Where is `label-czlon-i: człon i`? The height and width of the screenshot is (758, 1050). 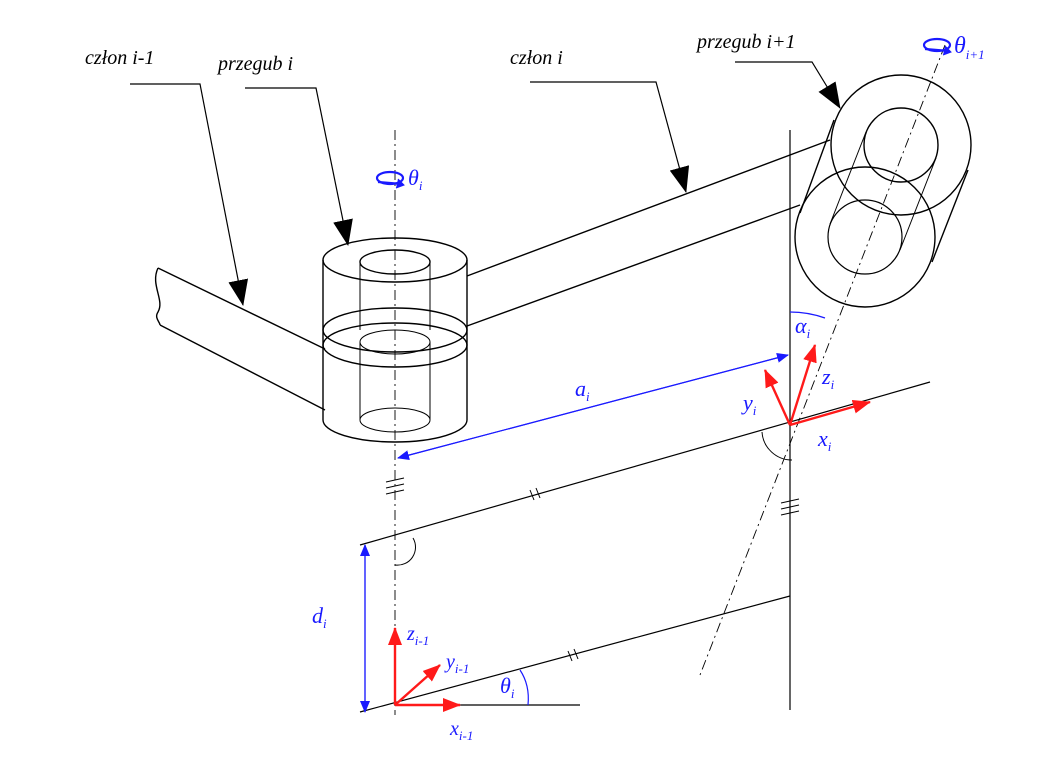
label-czlon-i: człon i is located at coordinates (536, 58).